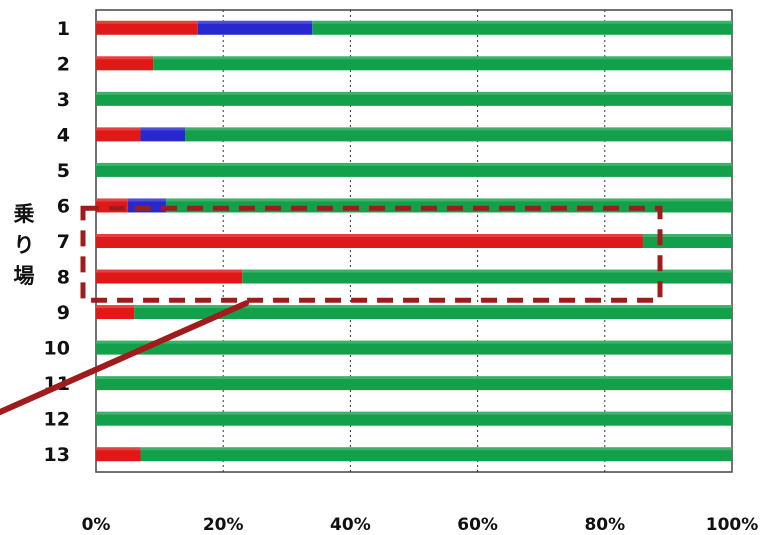  I want to click on x-tick-label-1: 20%, so click(223, 525).